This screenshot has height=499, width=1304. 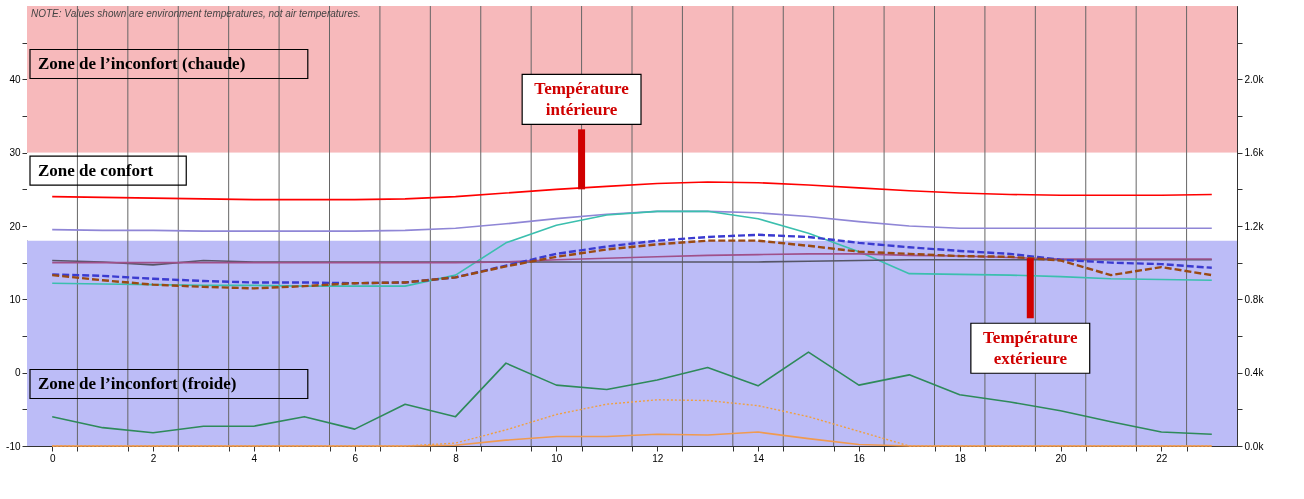 I want to click on x-tick-label: 10, so click(x=557, y=458).